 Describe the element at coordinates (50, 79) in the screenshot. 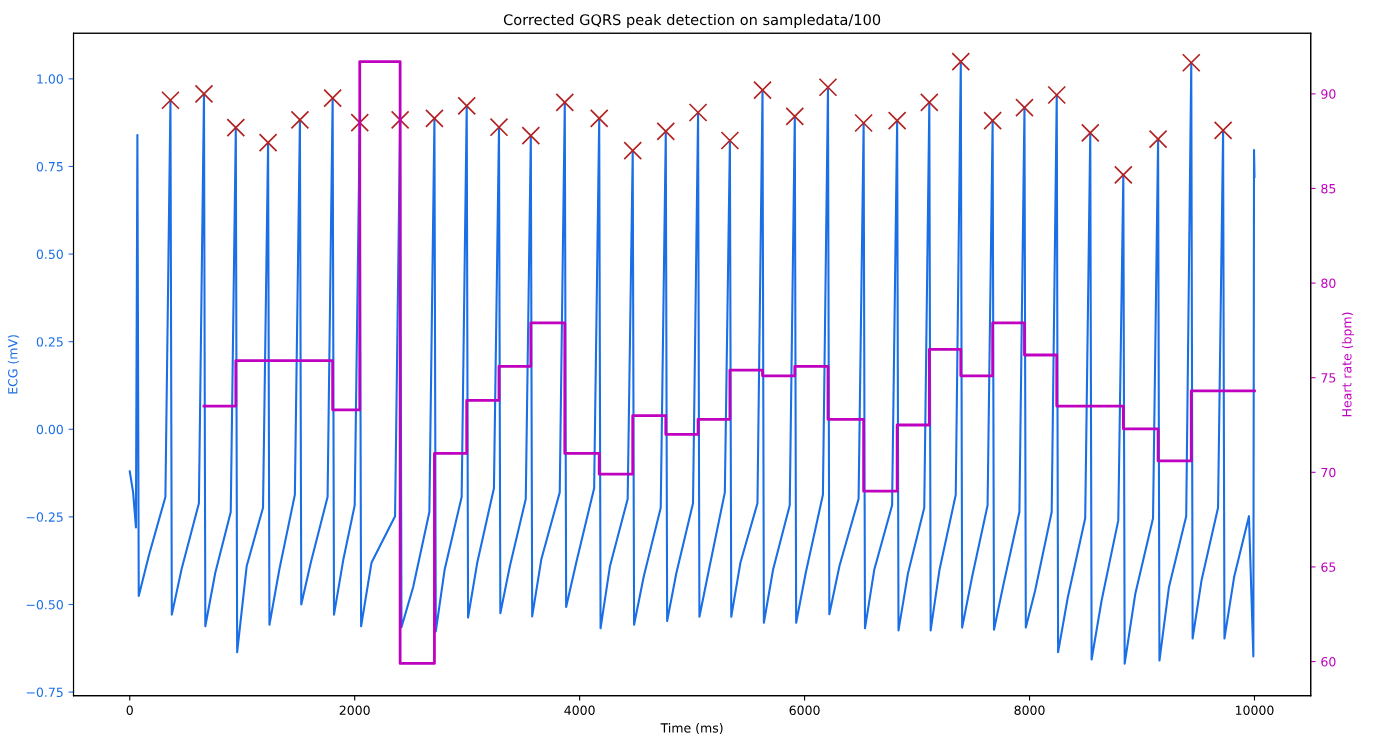

I see `y-tick-label: 1.00` at that location.